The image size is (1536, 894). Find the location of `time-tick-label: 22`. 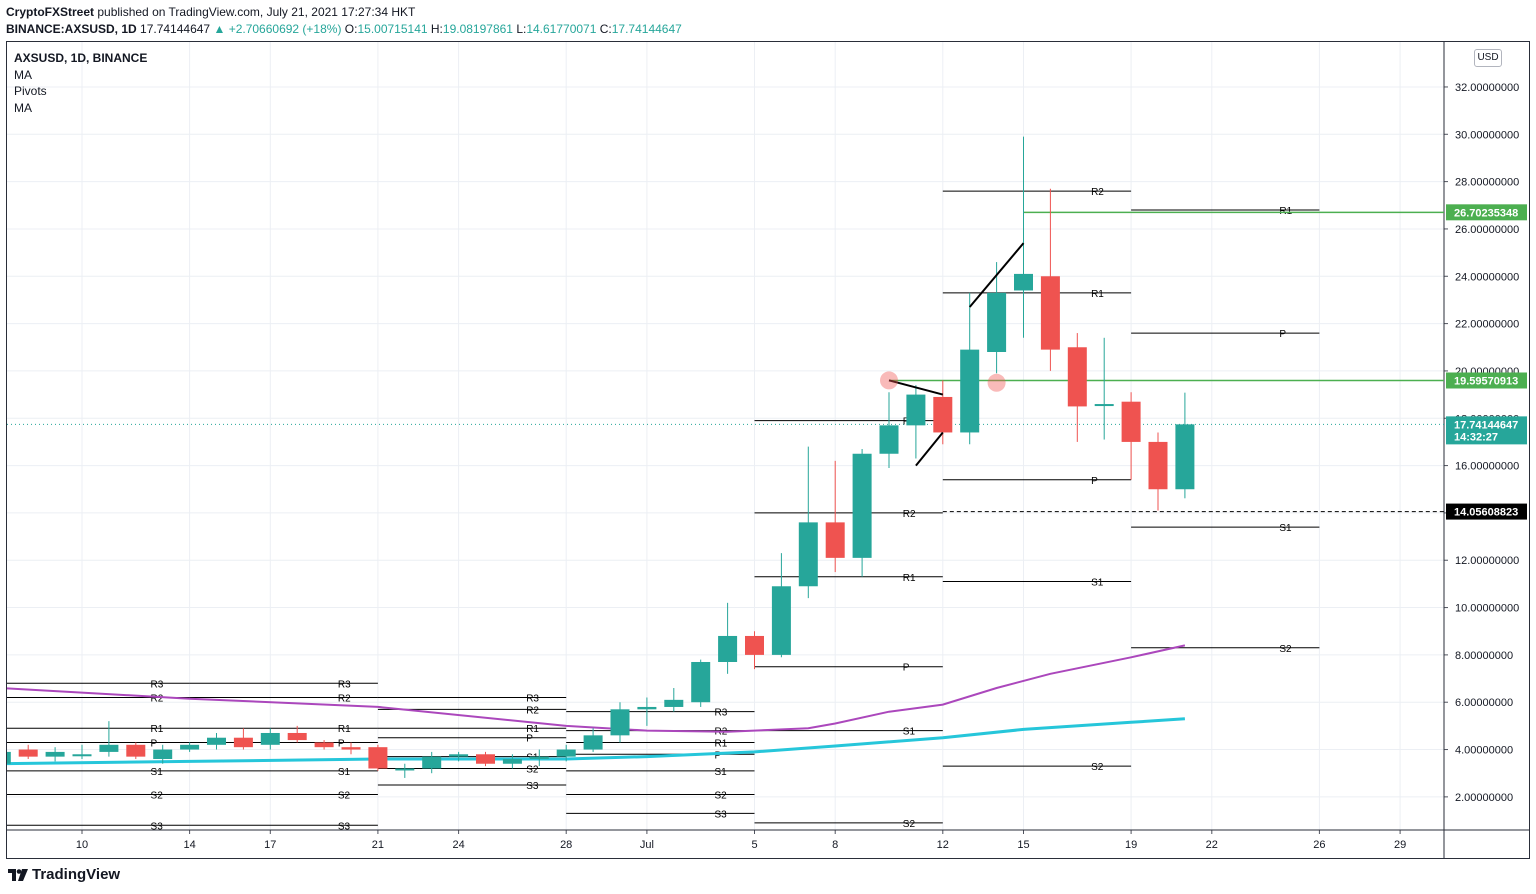

time-tick-label: 22 is located at coordinates (1212, 845).